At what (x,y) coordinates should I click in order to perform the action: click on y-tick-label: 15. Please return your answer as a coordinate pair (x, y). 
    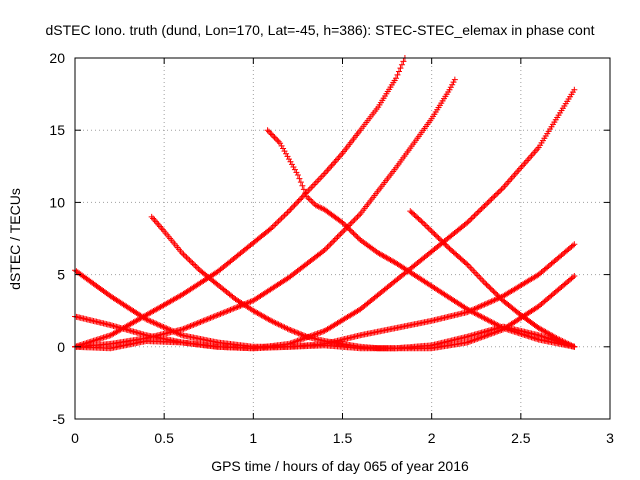
    Looking at the image, I should click on (57, 130).